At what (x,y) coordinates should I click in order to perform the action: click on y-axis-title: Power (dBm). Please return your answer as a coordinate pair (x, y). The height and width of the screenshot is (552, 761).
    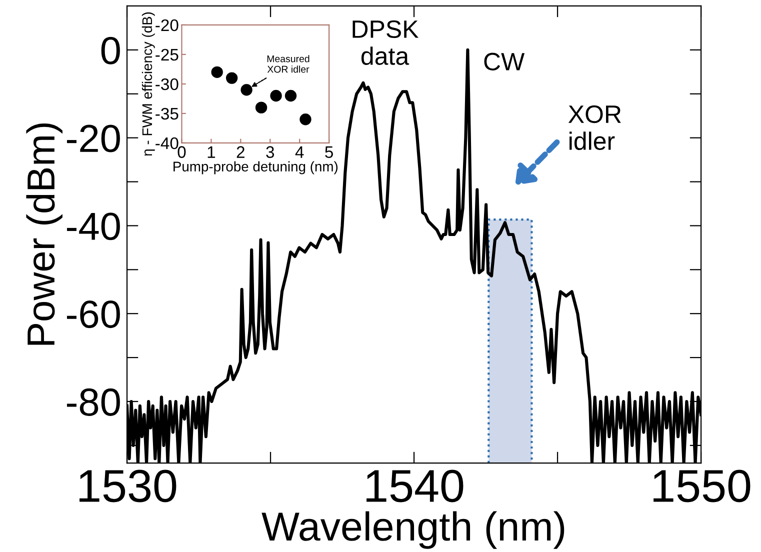
    Looking at the image, I should click on (44, 234).